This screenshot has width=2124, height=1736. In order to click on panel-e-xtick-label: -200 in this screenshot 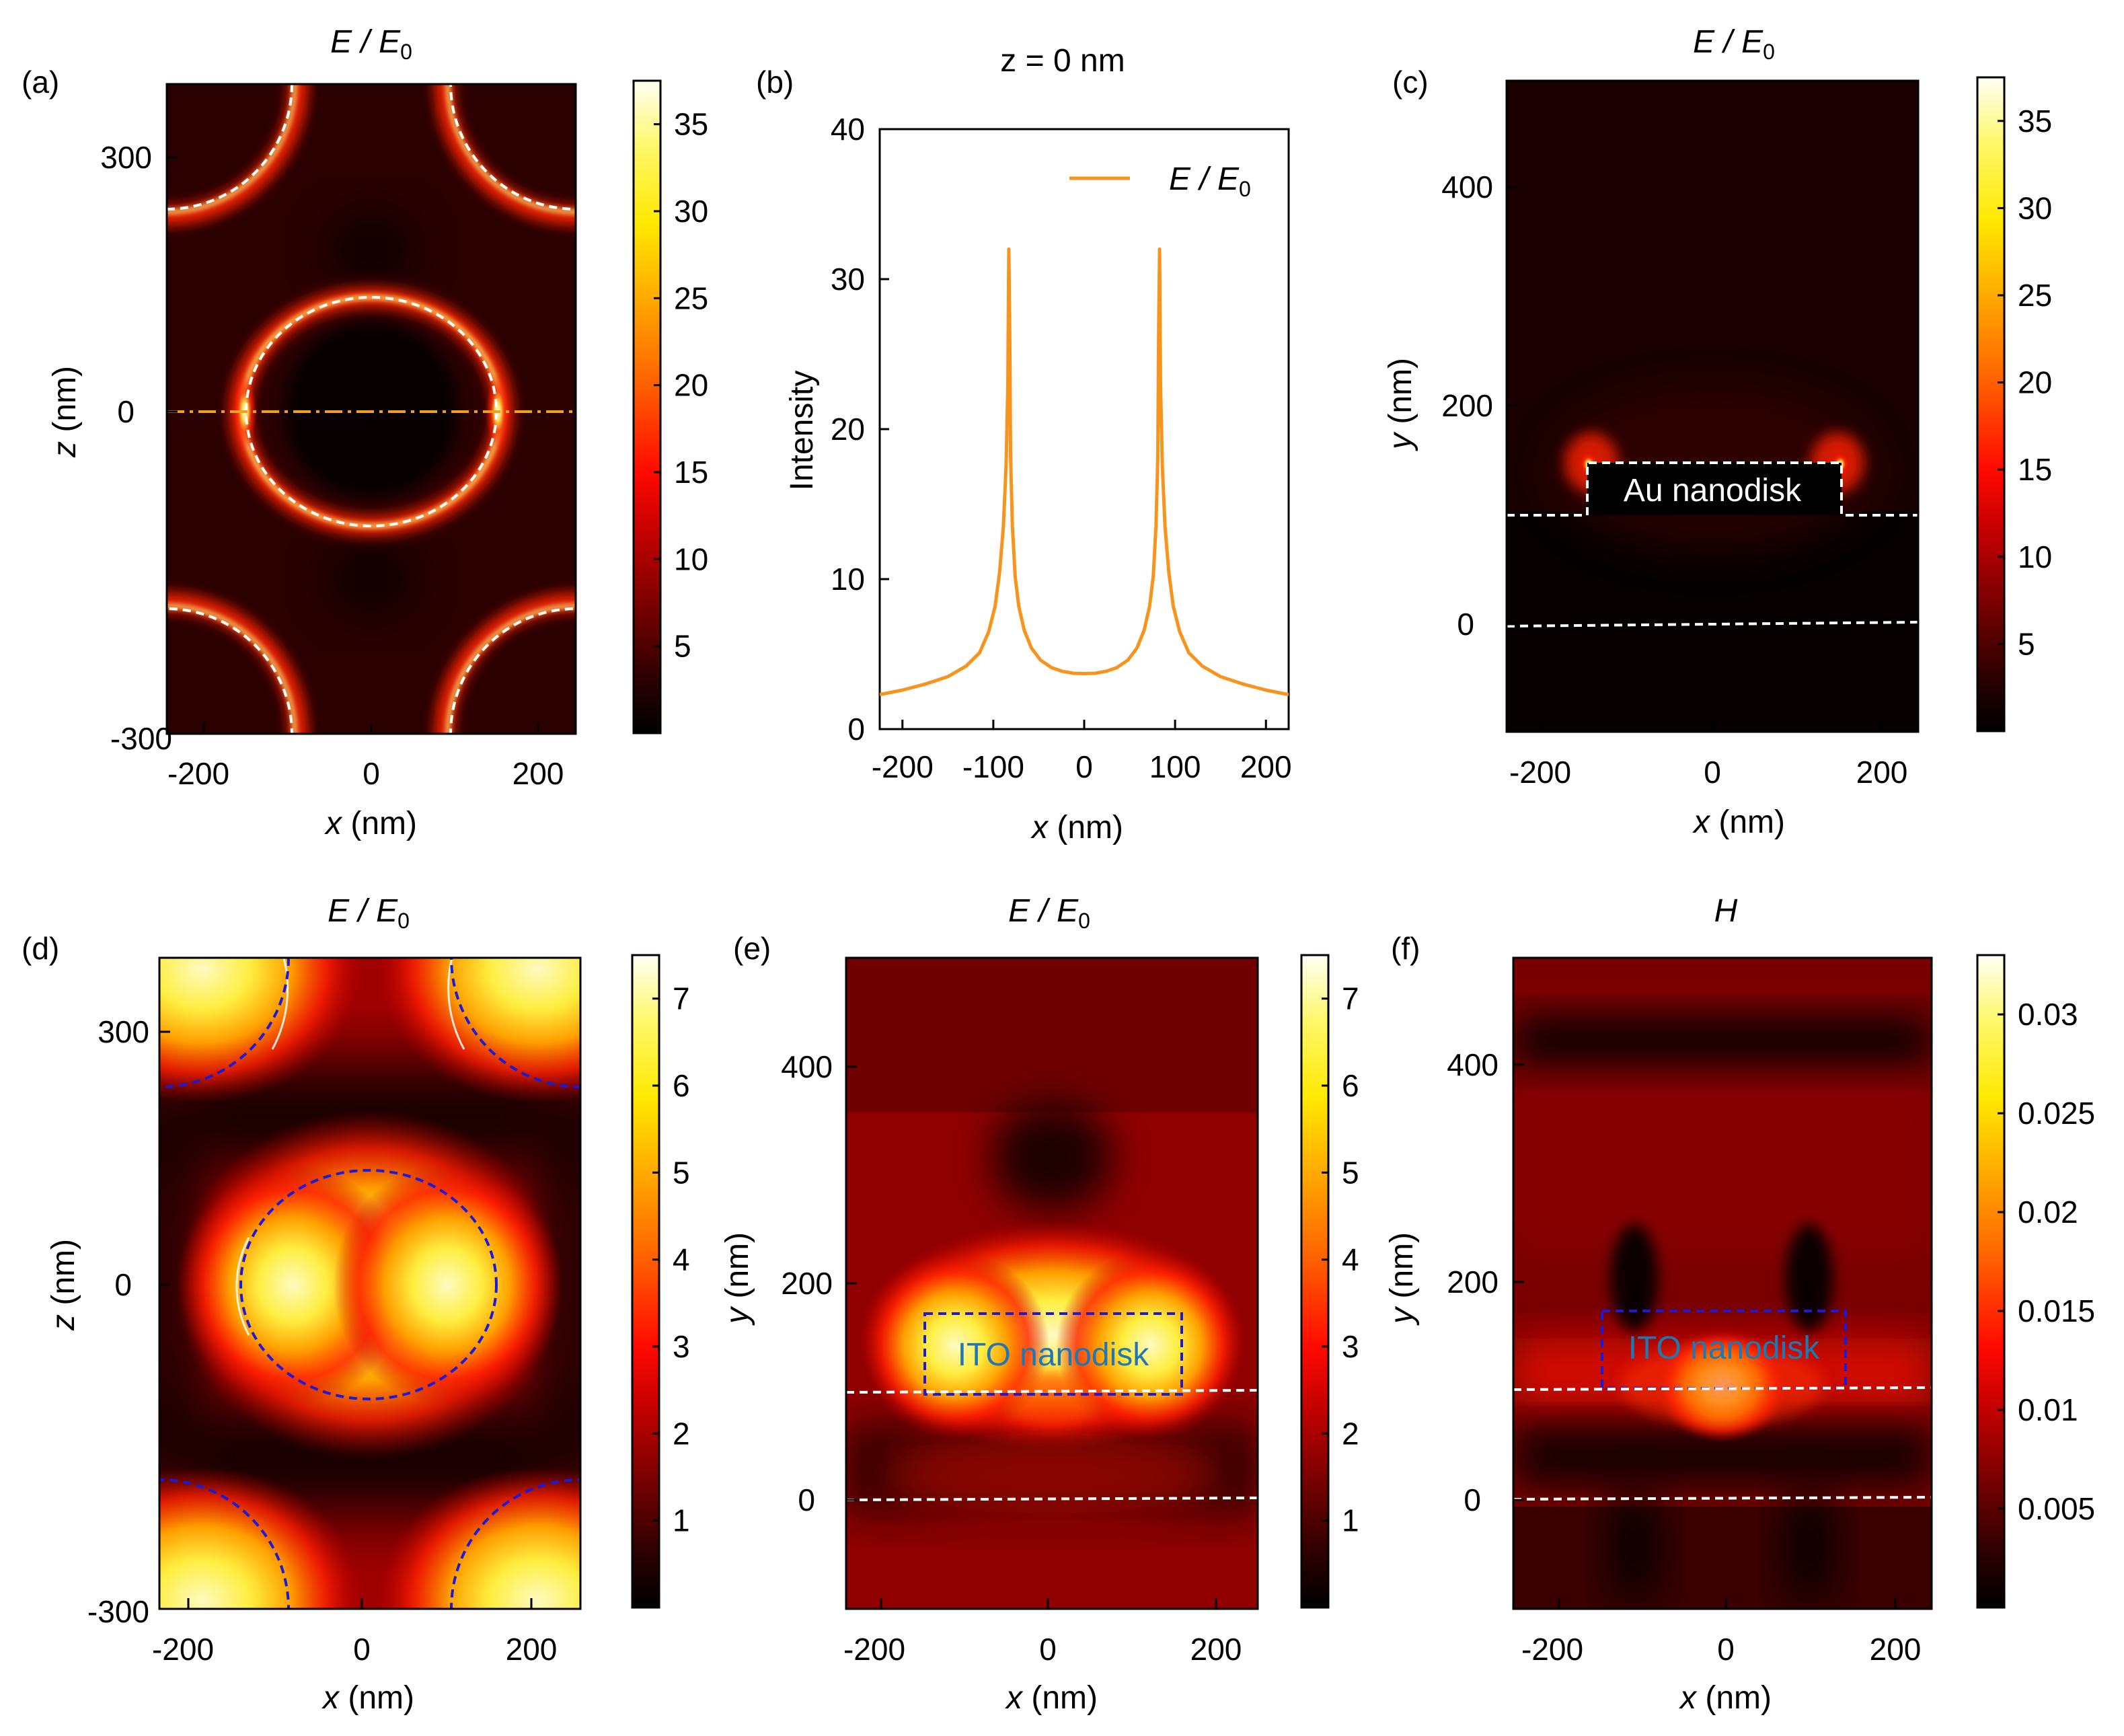, I will do `click(874, 1649)`.